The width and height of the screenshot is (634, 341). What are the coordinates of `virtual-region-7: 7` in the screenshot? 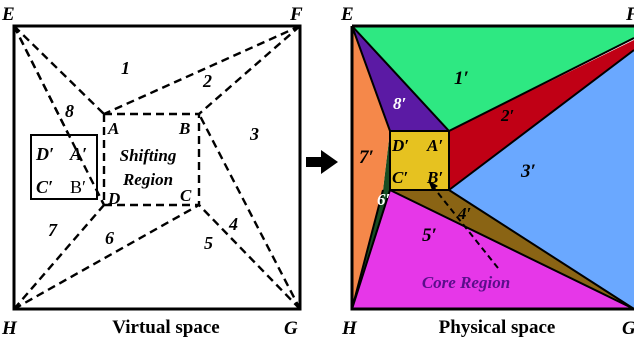 It's located at (53, 230).